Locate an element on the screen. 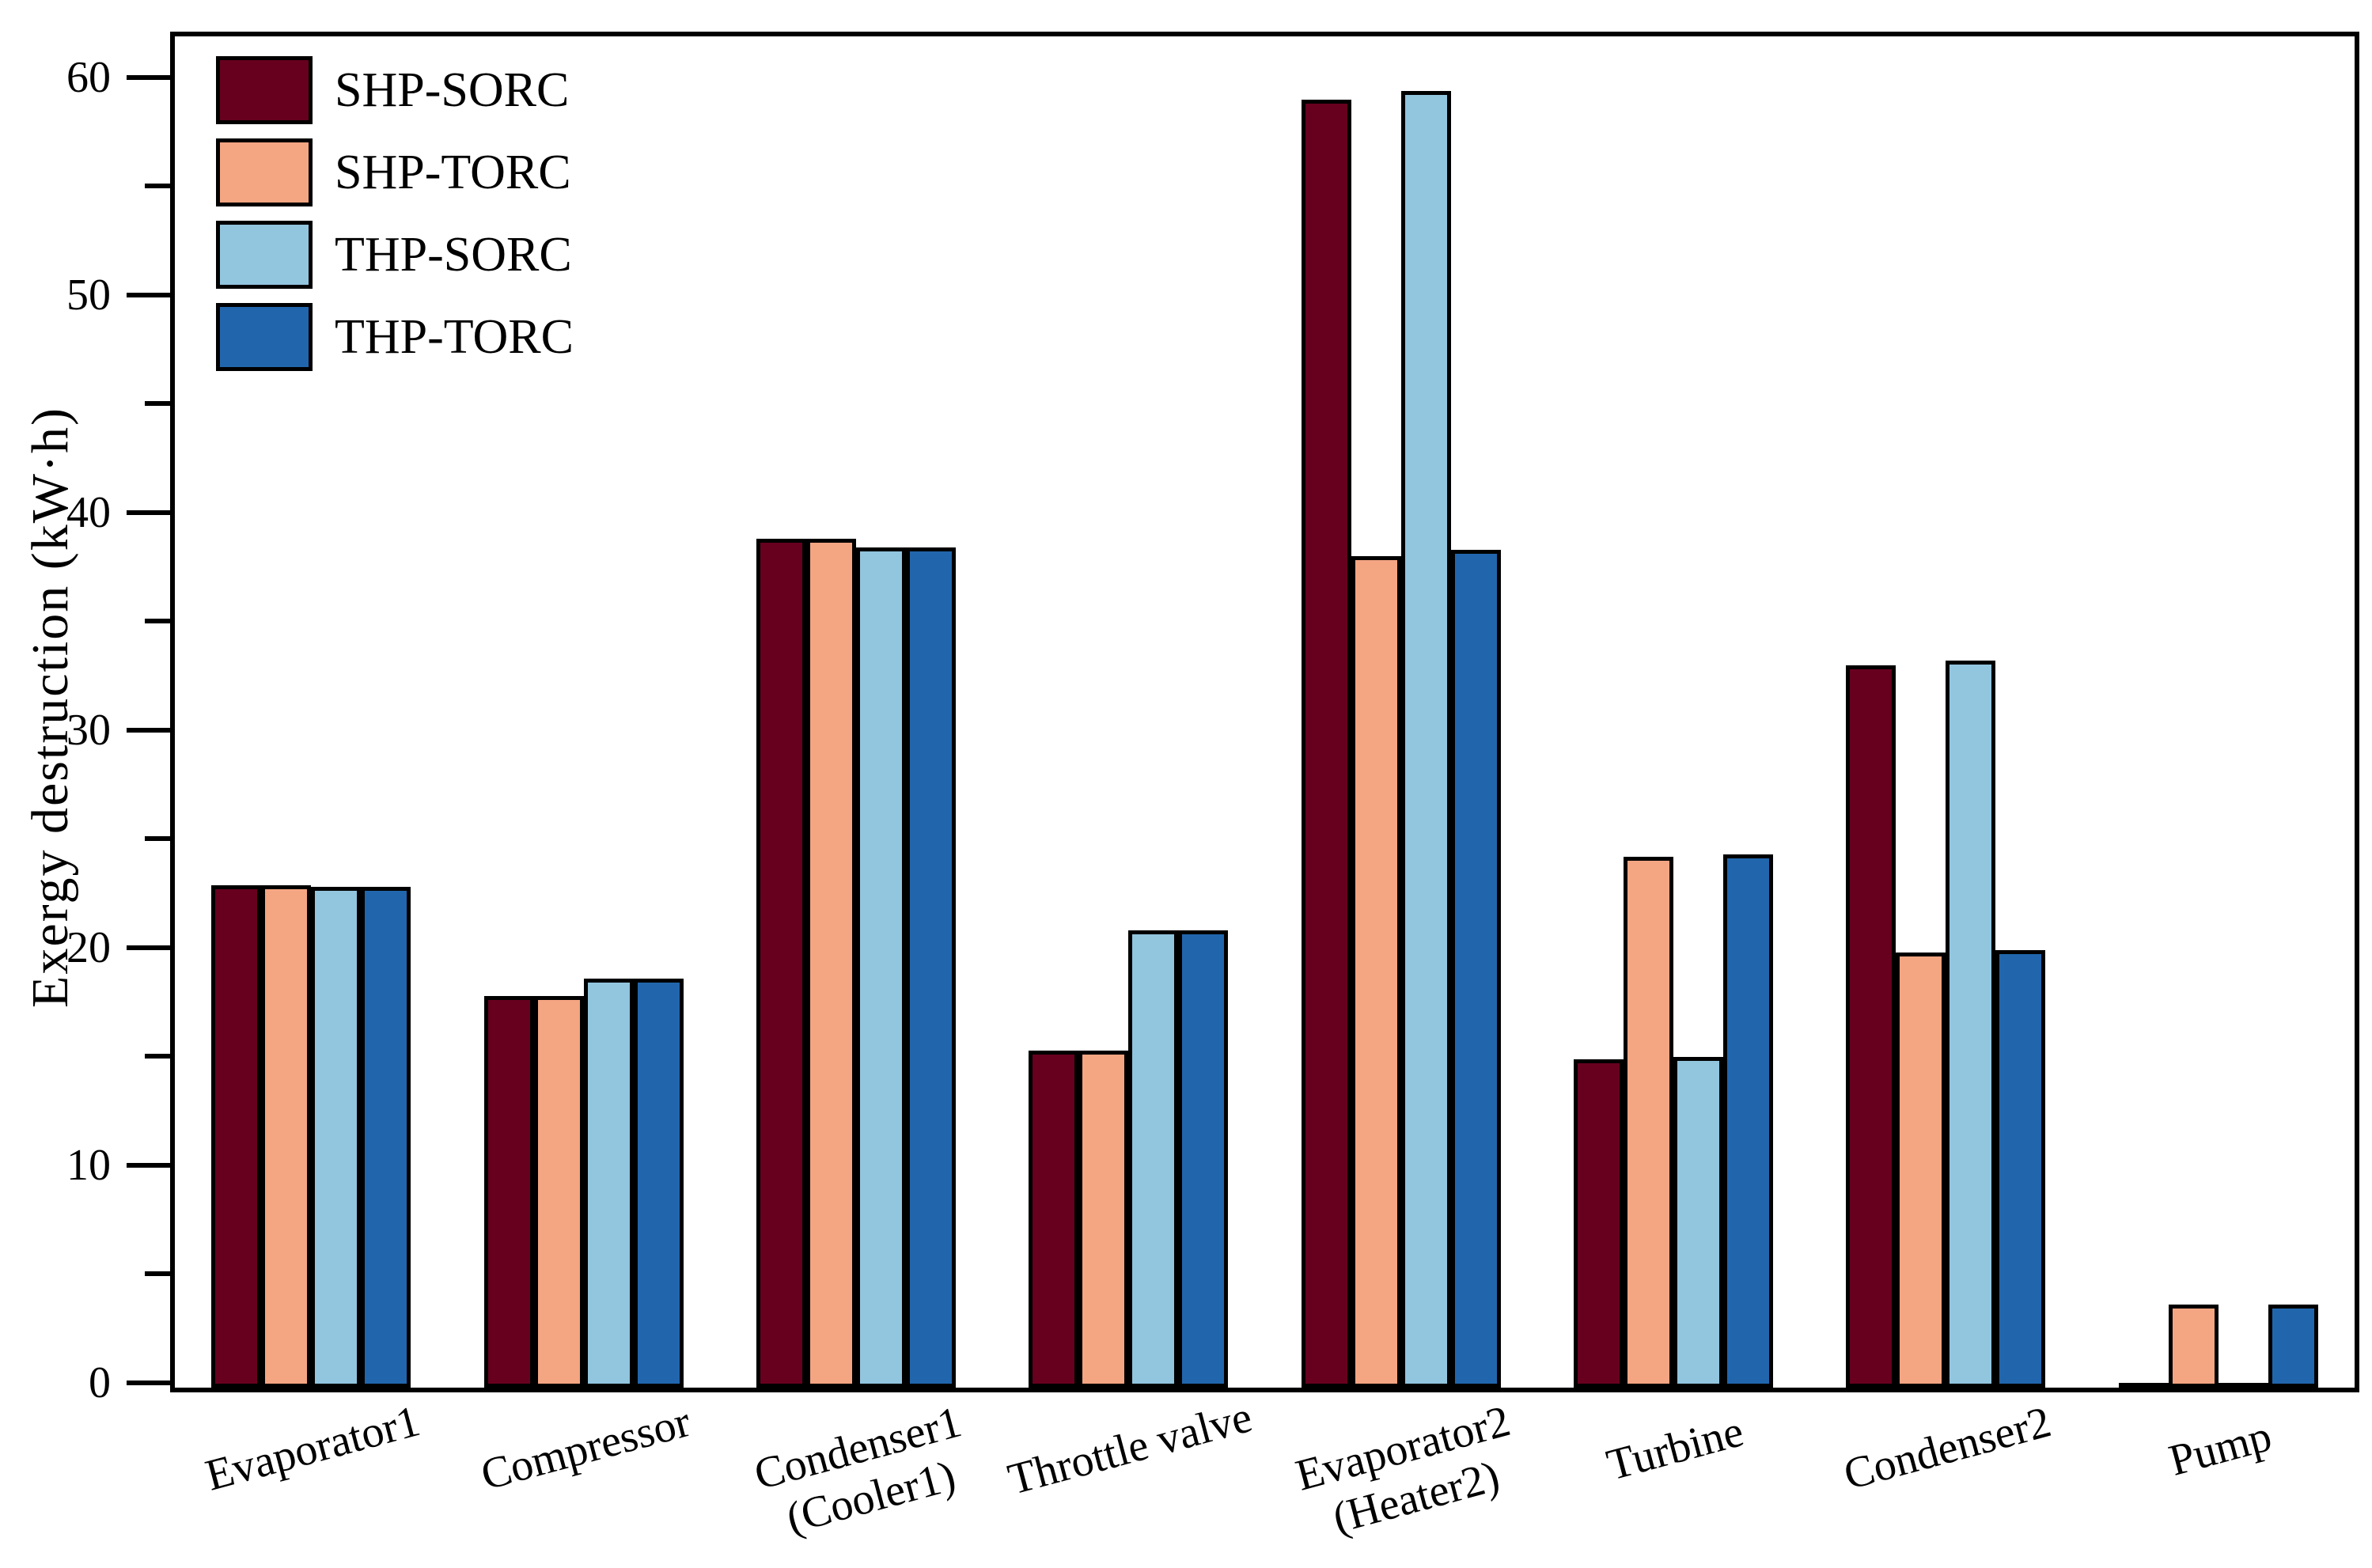 Image resolution: width=2372 pixels, height=1568 pixels. x-category-label: Condenser1 (Cooler1) is located at coordinates (857, 1470).